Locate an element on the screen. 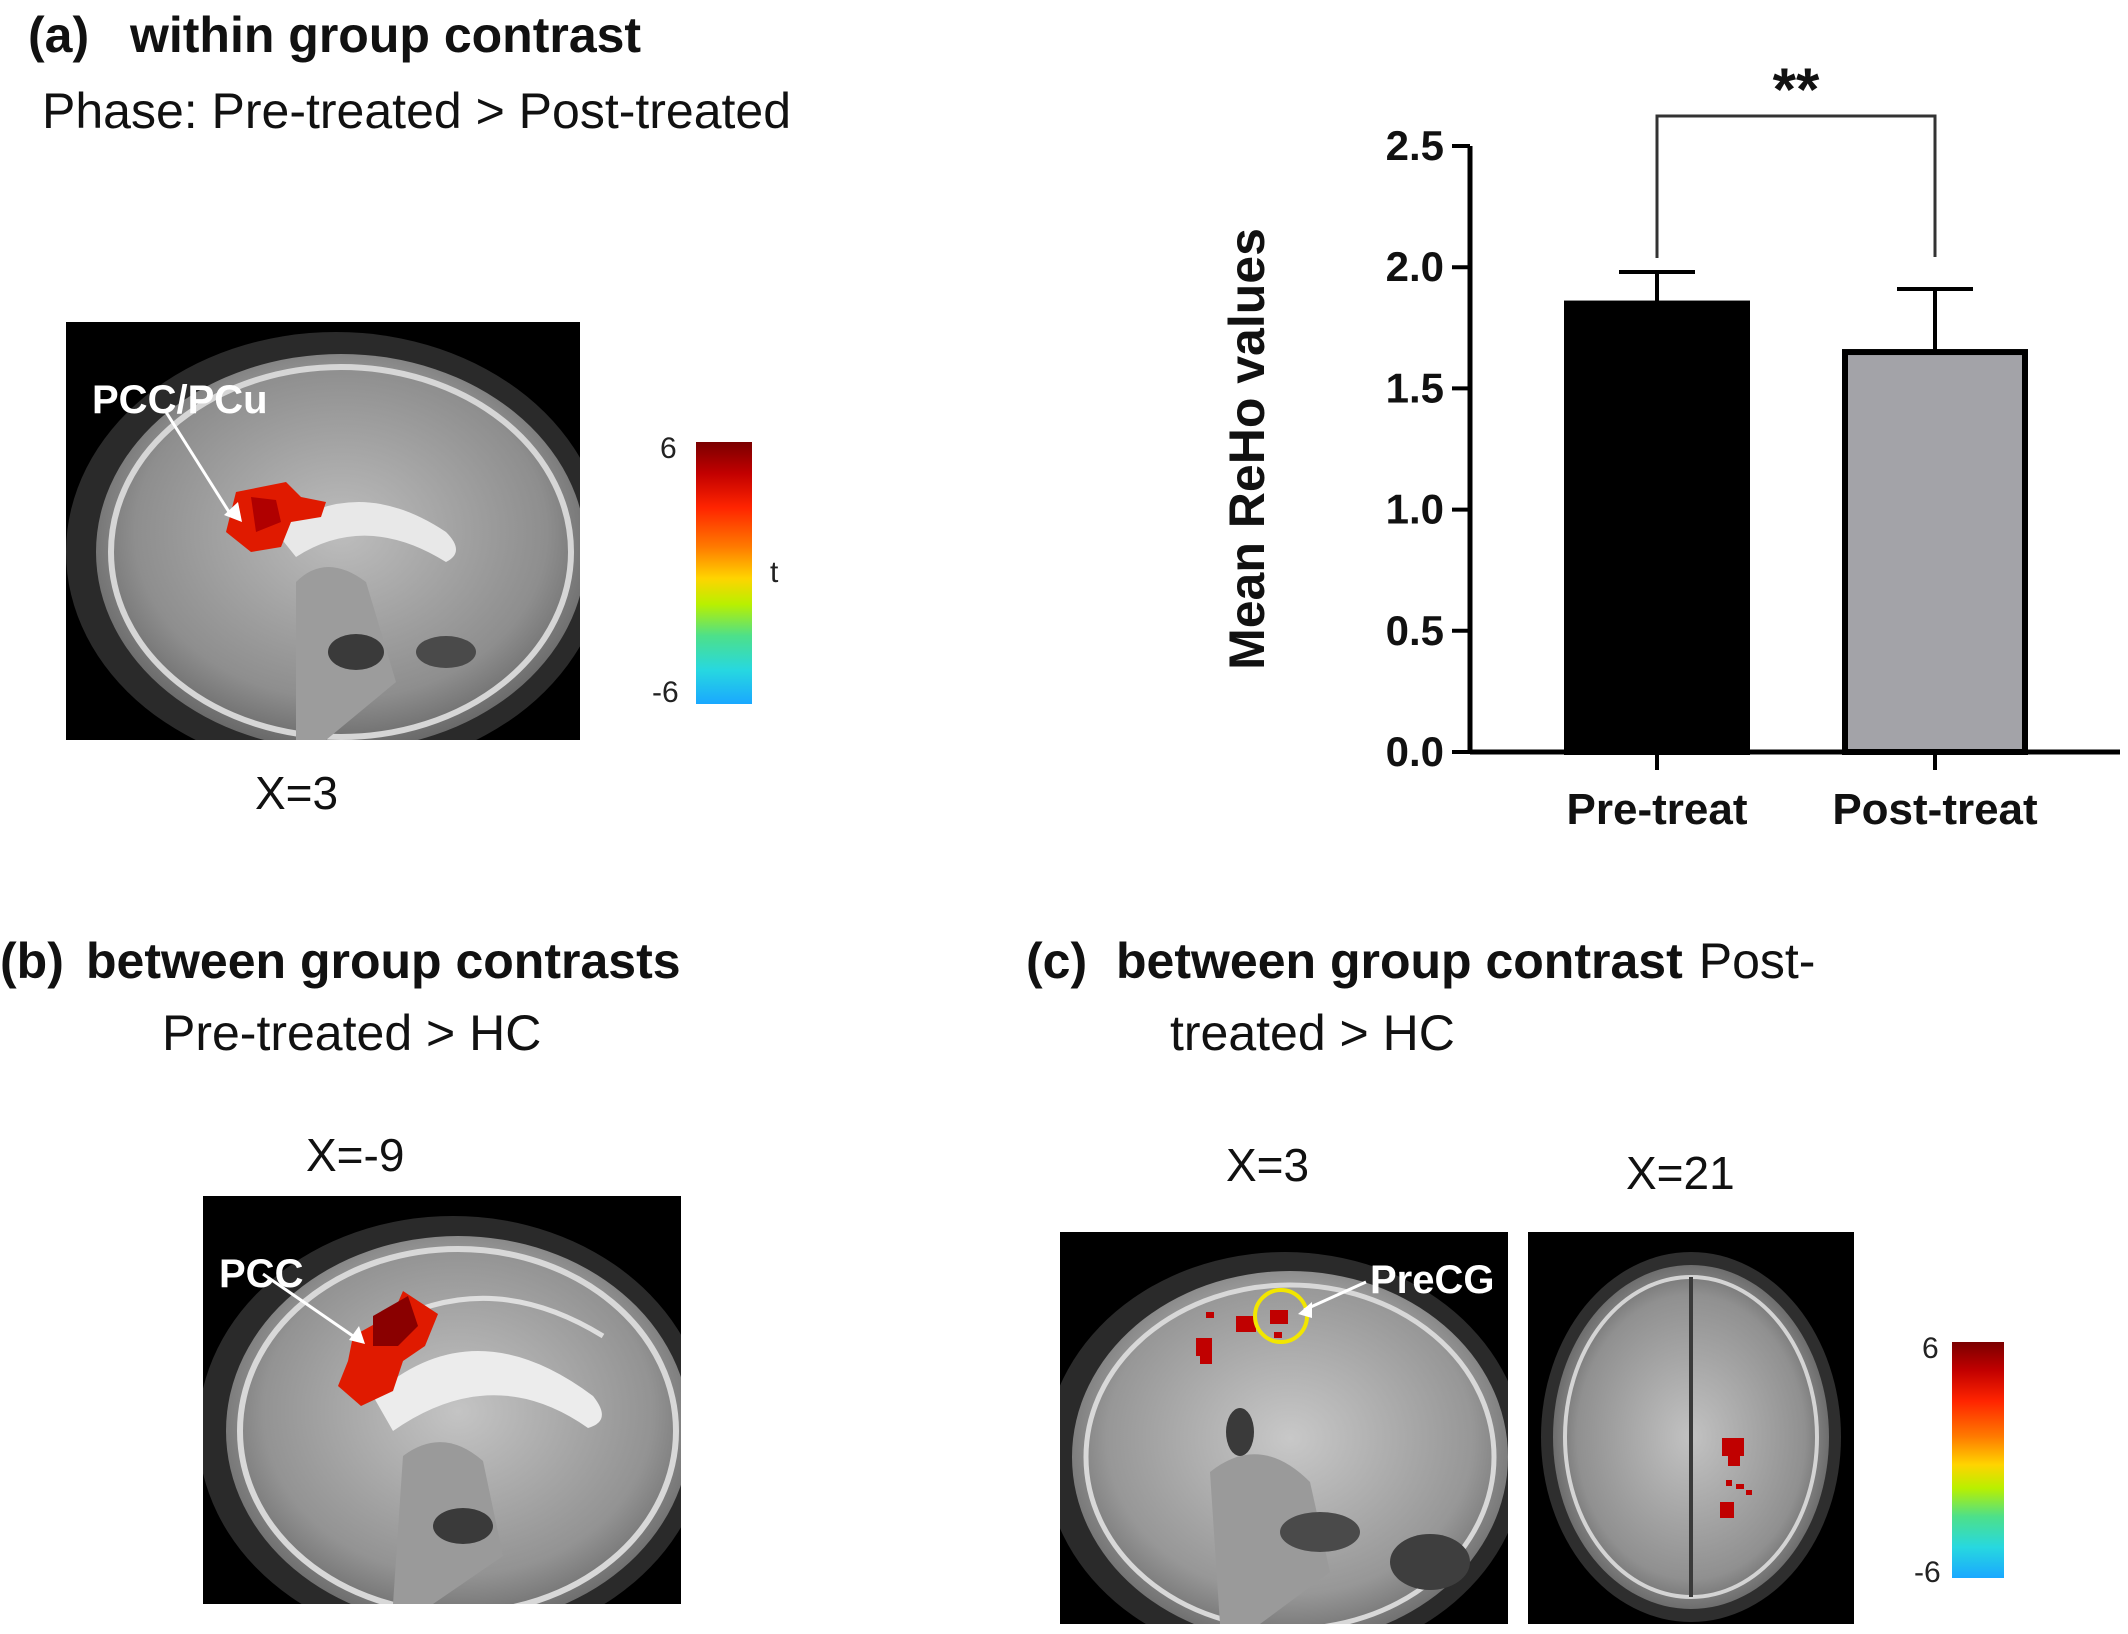 The image size is (2128, 1634). significance-label: ** is located at coordinates (1796, 89).